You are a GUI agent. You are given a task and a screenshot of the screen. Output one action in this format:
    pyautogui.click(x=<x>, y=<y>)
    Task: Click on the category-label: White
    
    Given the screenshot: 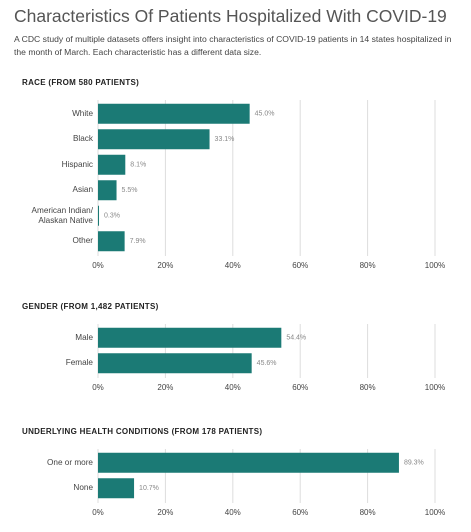 What is the action you would take?
    pyautogui.click(x=82, y=113)
    